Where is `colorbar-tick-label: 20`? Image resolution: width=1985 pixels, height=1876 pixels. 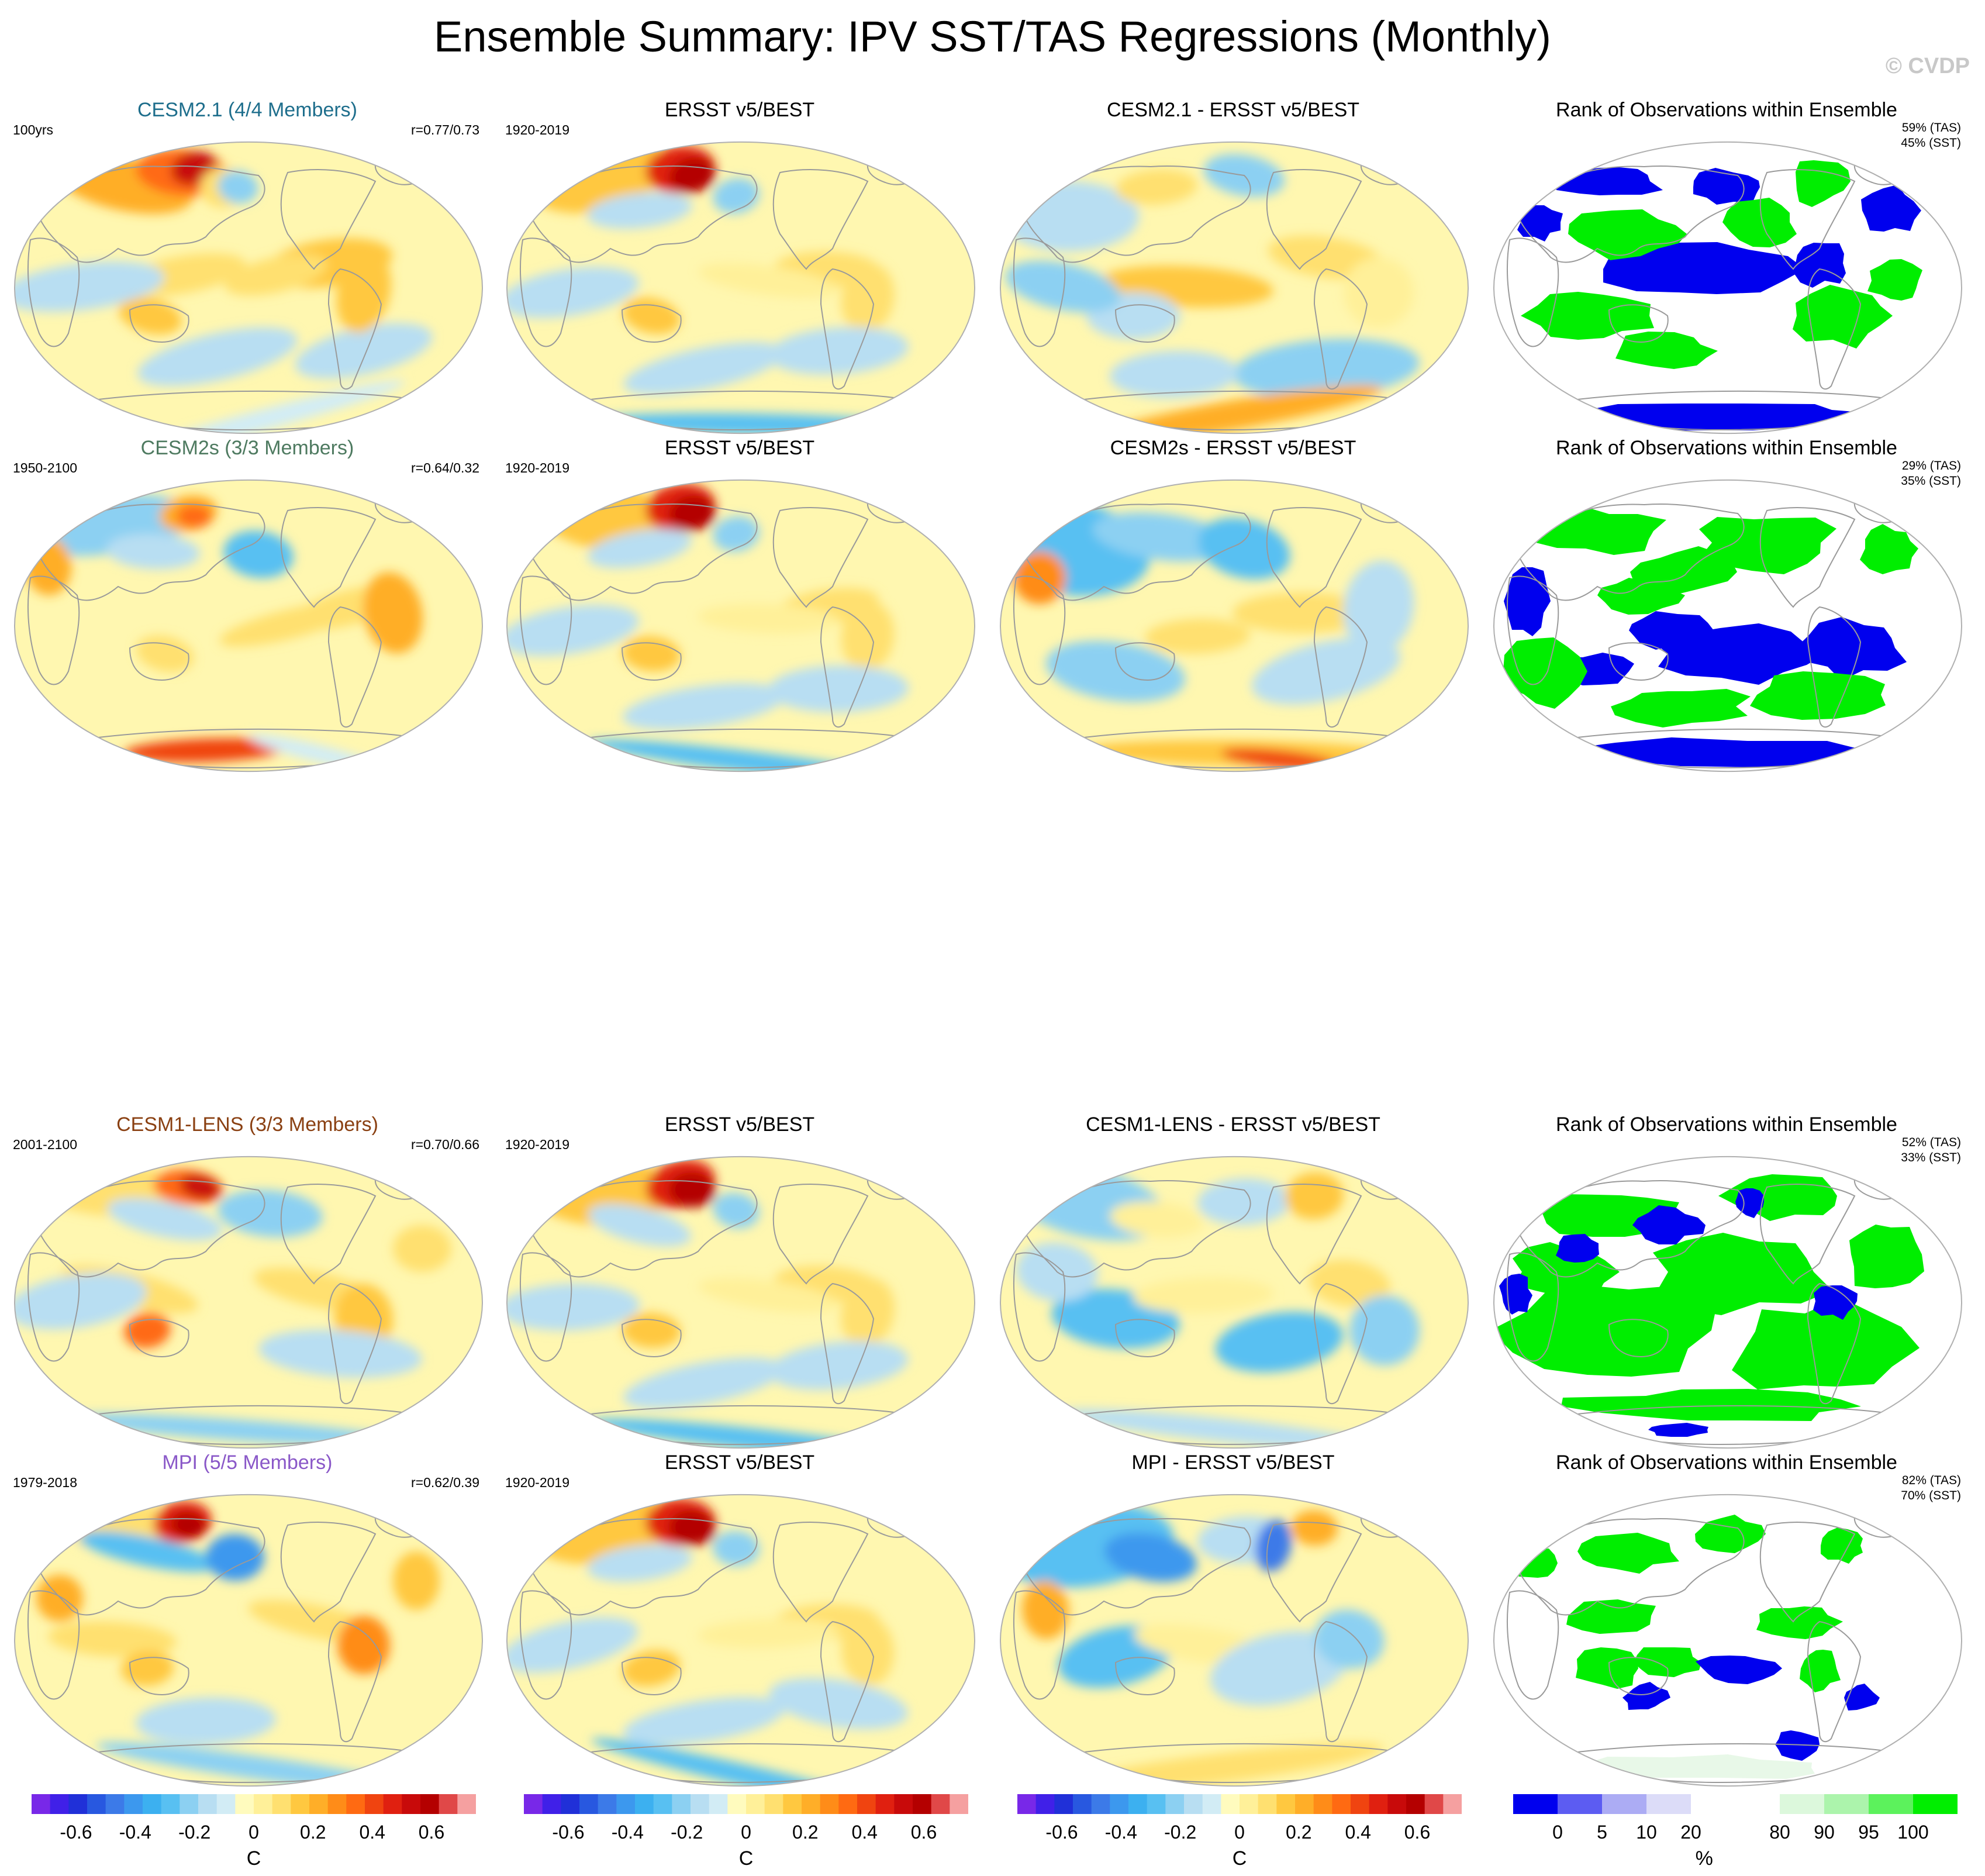
colorbar-tick-label: 20 is located at coordinates (1691, 1833).